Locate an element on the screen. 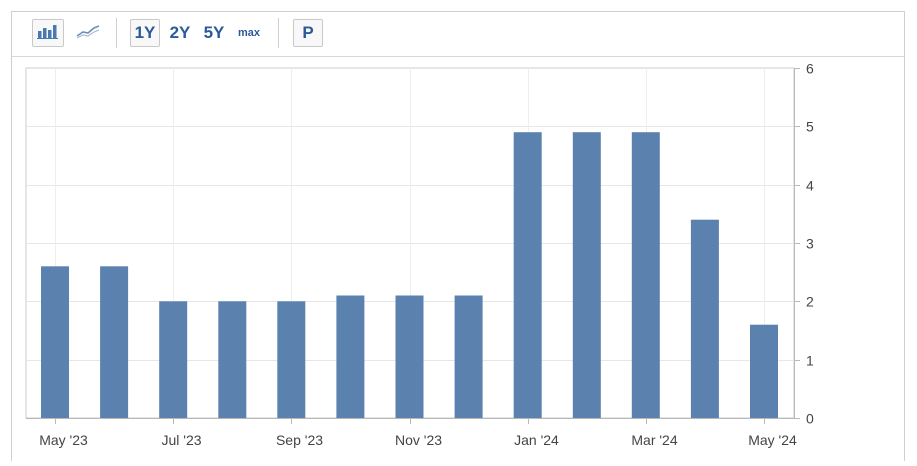 The height and width of the screenshot is (466, 917). p-button: P is located at coordinates (308, 33).